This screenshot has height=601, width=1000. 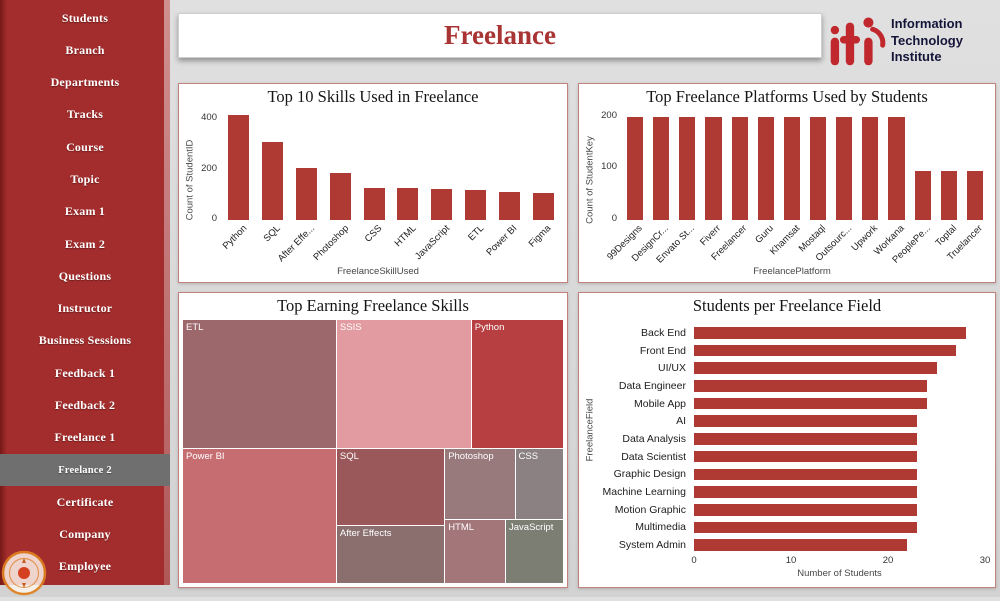 I want to click on bar-mostaql, so click(x=818, y=168).